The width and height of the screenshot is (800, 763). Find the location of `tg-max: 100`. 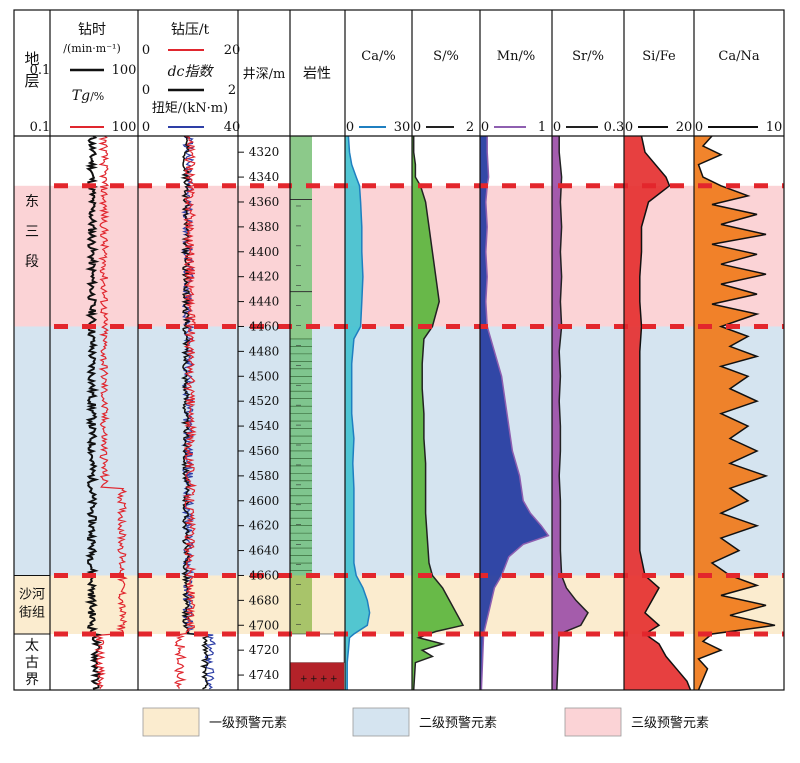

tg-max: 100 is located at coordinates (124, 127).